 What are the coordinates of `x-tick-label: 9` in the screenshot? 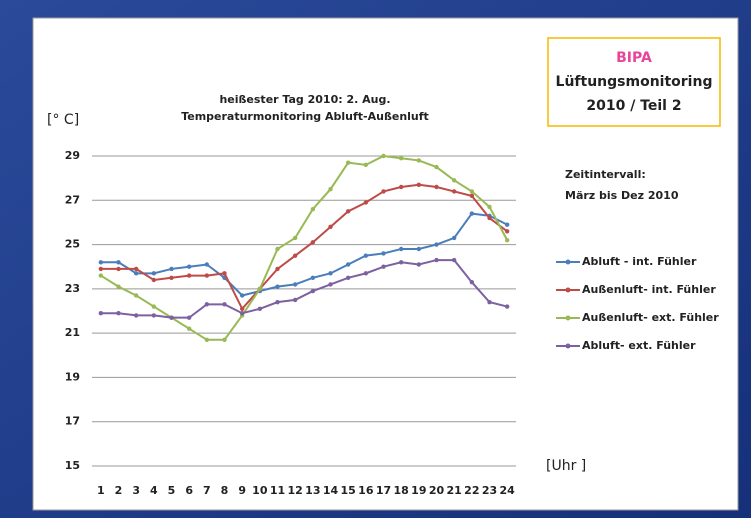 It's located at (242, 490).